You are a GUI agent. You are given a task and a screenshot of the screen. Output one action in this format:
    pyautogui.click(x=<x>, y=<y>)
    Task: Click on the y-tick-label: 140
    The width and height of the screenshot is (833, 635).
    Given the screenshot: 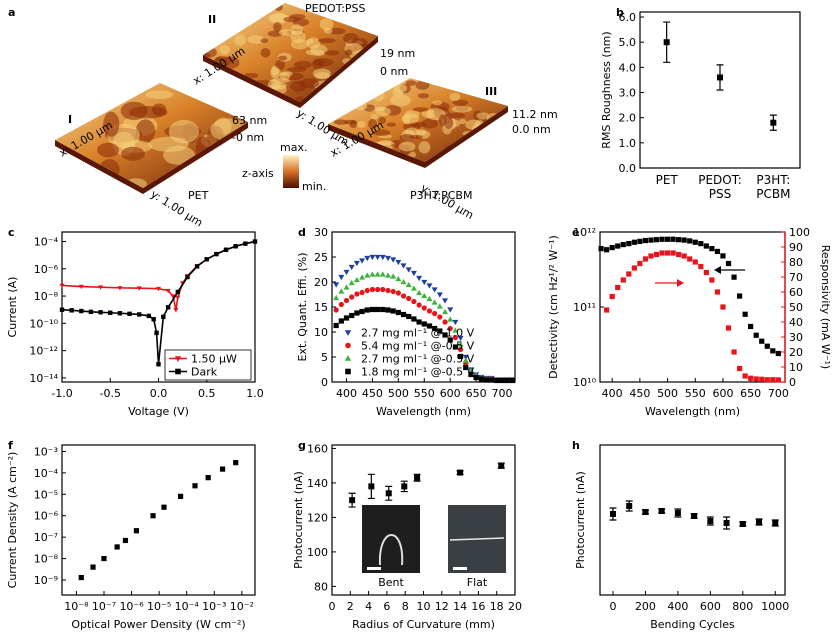 What is the action you would take?
    pyautogui.click(x=317, y=483)
    